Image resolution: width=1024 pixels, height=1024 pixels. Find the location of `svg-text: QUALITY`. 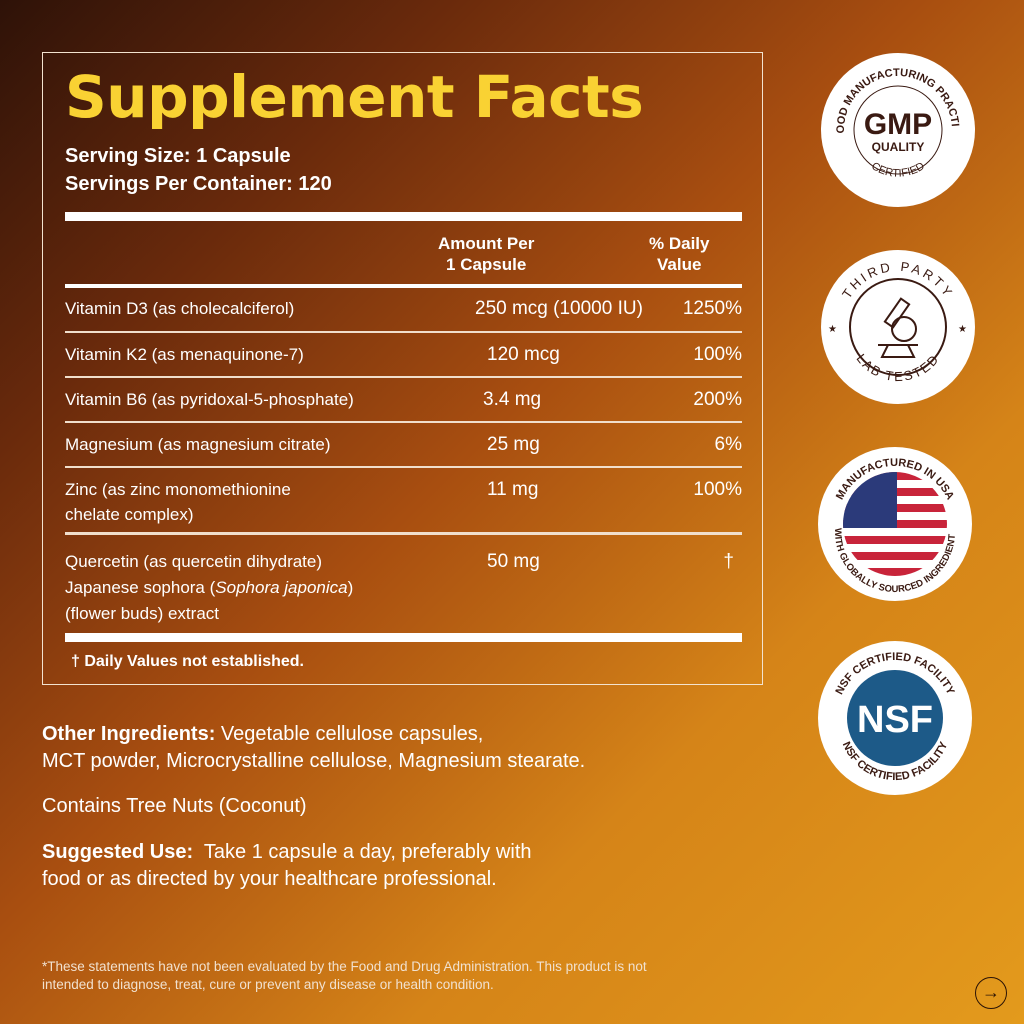

svg-text: QUALITY is located at coordinates (898, 147).